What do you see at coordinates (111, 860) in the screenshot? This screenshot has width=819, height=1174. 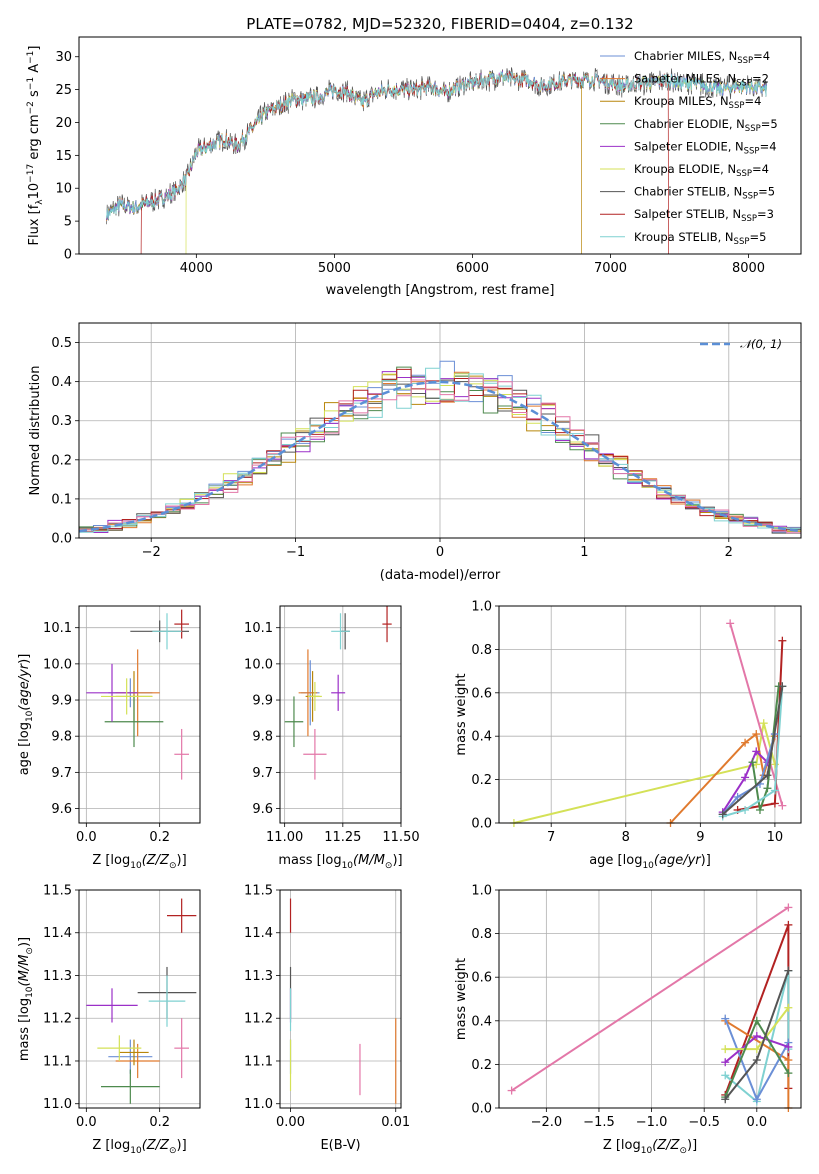 I see `label-part: Z [log` at bounding box center [111, 860].